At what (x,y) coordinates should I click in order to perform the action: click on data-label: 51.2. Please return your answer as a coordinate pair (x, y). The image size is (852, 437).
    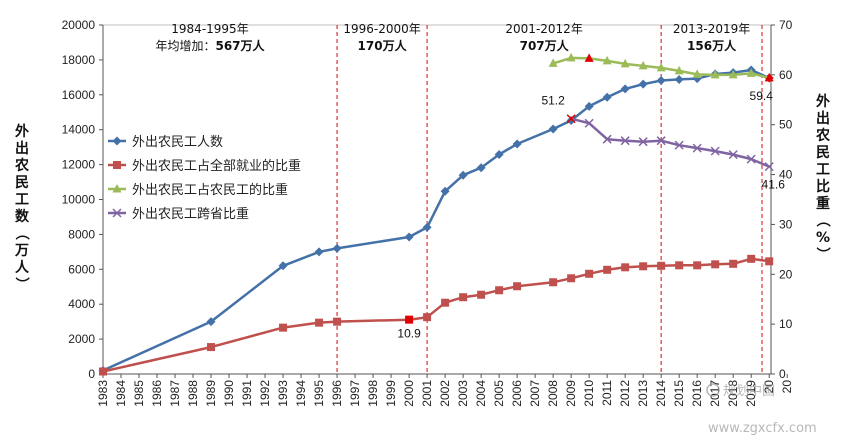
    Looking at the image, I should click on (553, 101).